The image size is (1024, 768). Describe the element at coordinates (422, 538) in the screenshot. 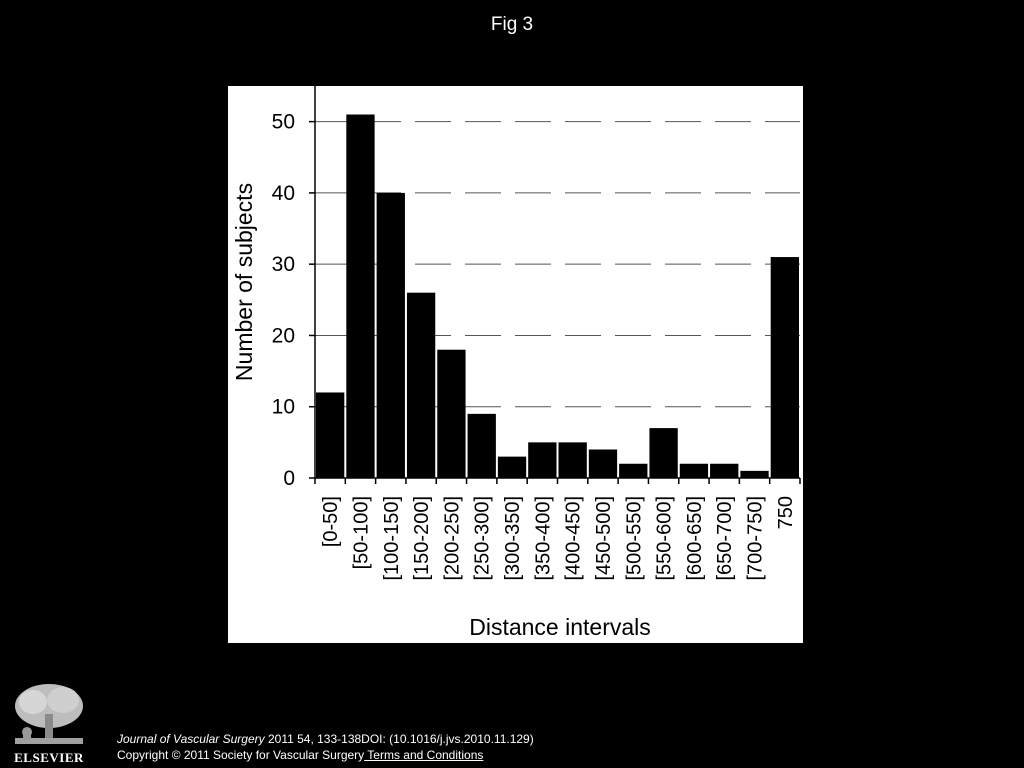

I see `x-tick-label: [150-200]` at that location.